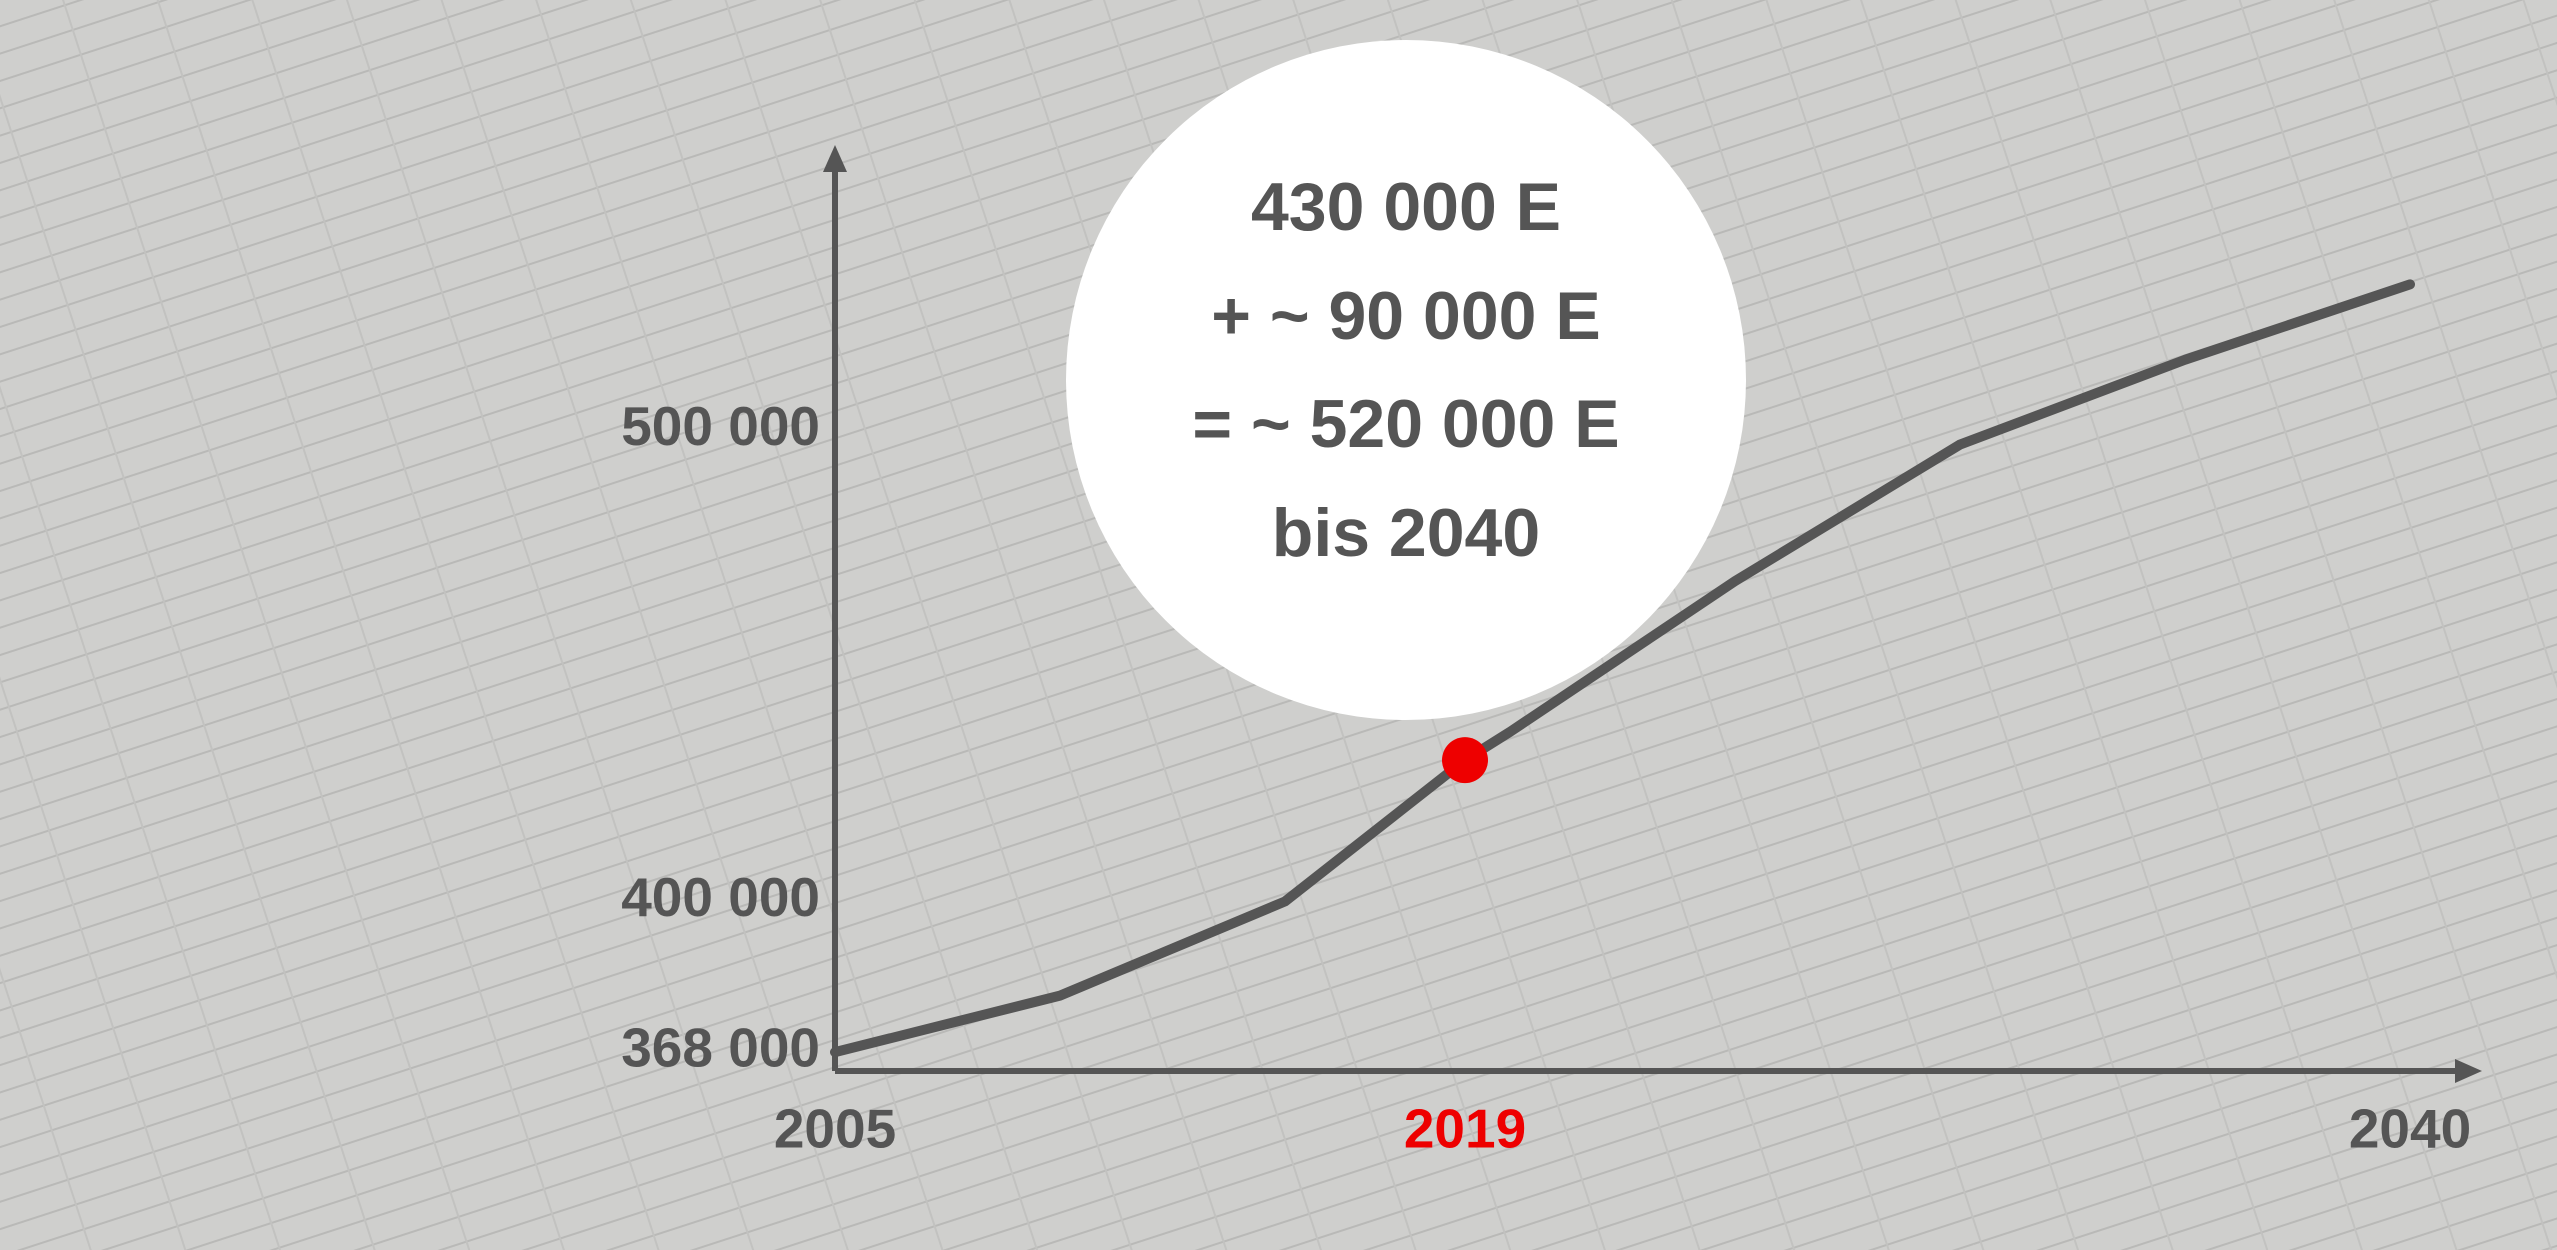 Image resolution: width=2557 pixels, height=1250 pixels. What do you see at coordinates (835, 158) in the screenshot?
I see `y-axis-arrow` at bounding box center [835, 158].